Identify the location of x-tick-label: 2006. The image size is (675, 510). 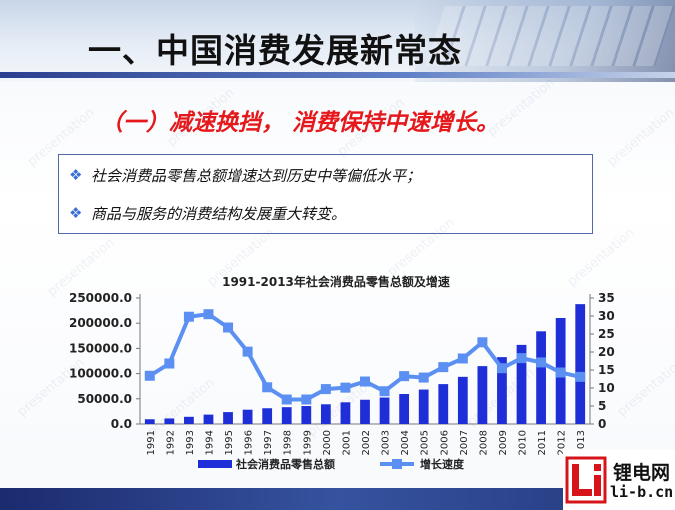
(444, 442).